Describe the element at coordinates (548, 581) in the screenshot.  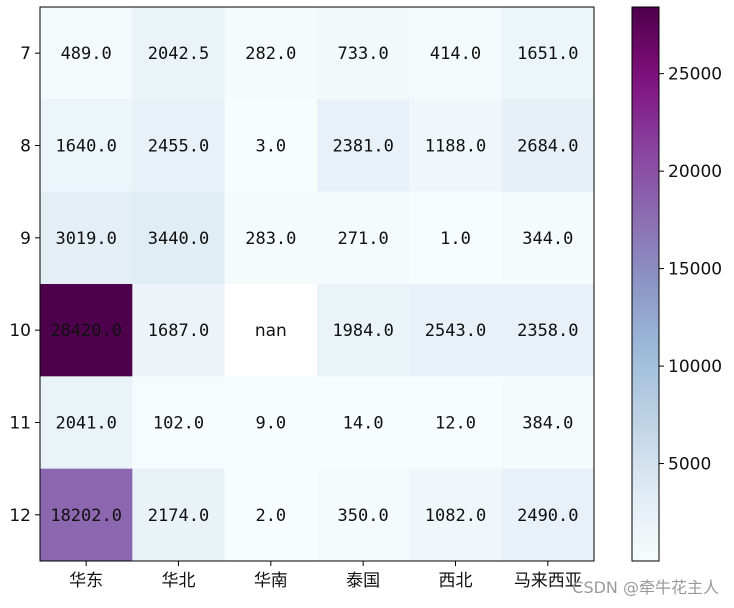
I see `x-tick-label: 马来西亚` at that location.